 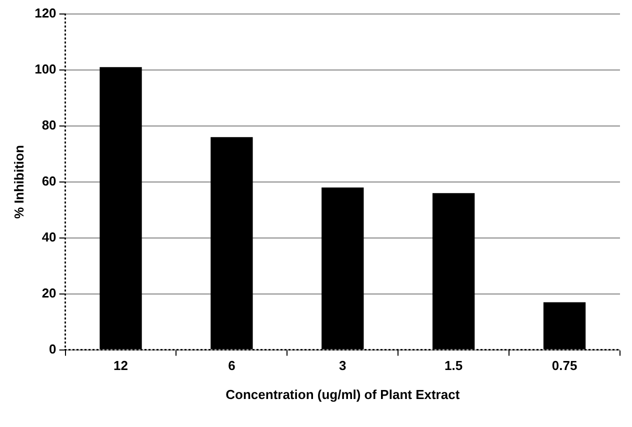 What do you see at coordinates (453, 366) in the screenshot?
I see `x-tick-label: 1.5` at bounding box center [453, 366].